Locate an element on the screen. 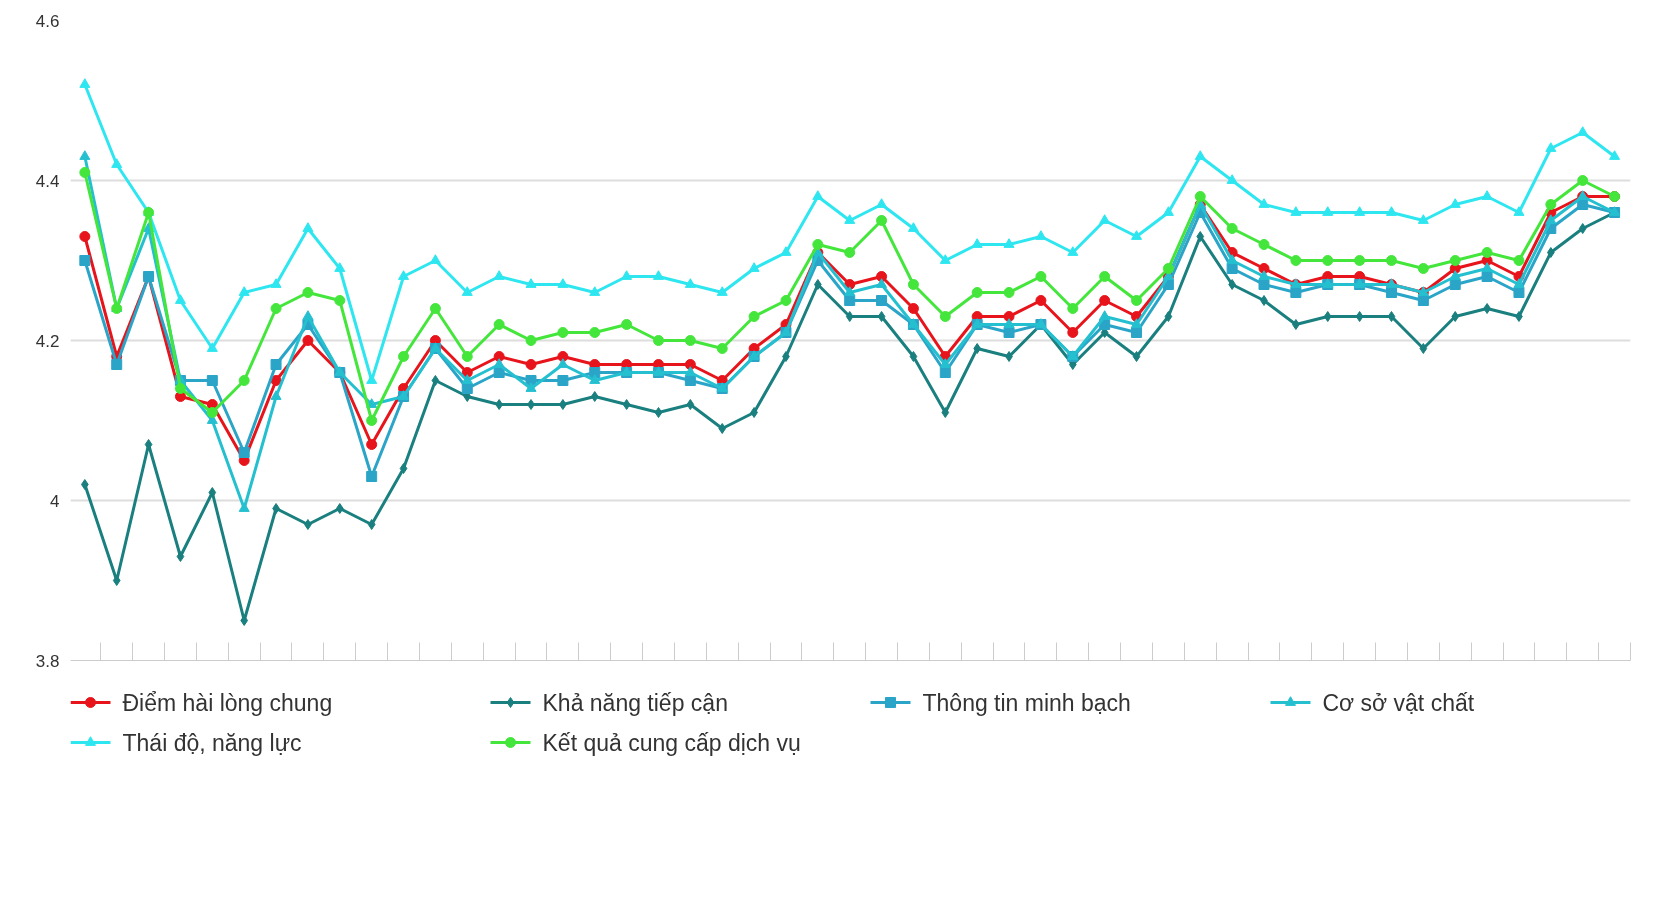 This screenshot has height=906, width=1662. legend-label: Thái độ, năng lực is located at coordinates (212, 742).